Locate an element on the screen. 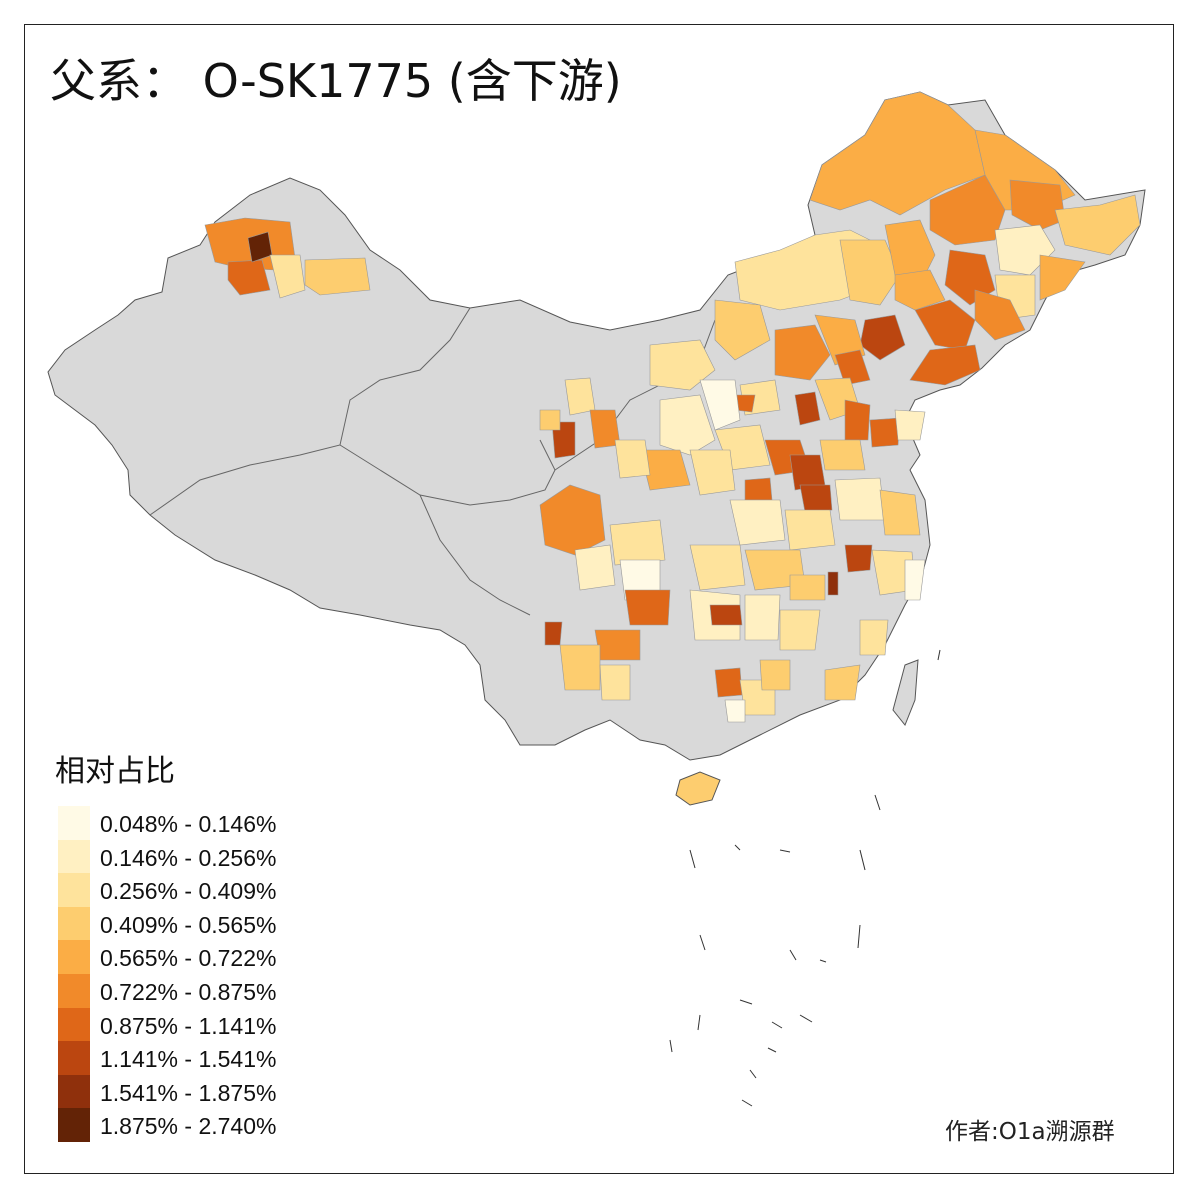  legend-label: 1.541% - 1.875% is located at coordinates (188, 1092).